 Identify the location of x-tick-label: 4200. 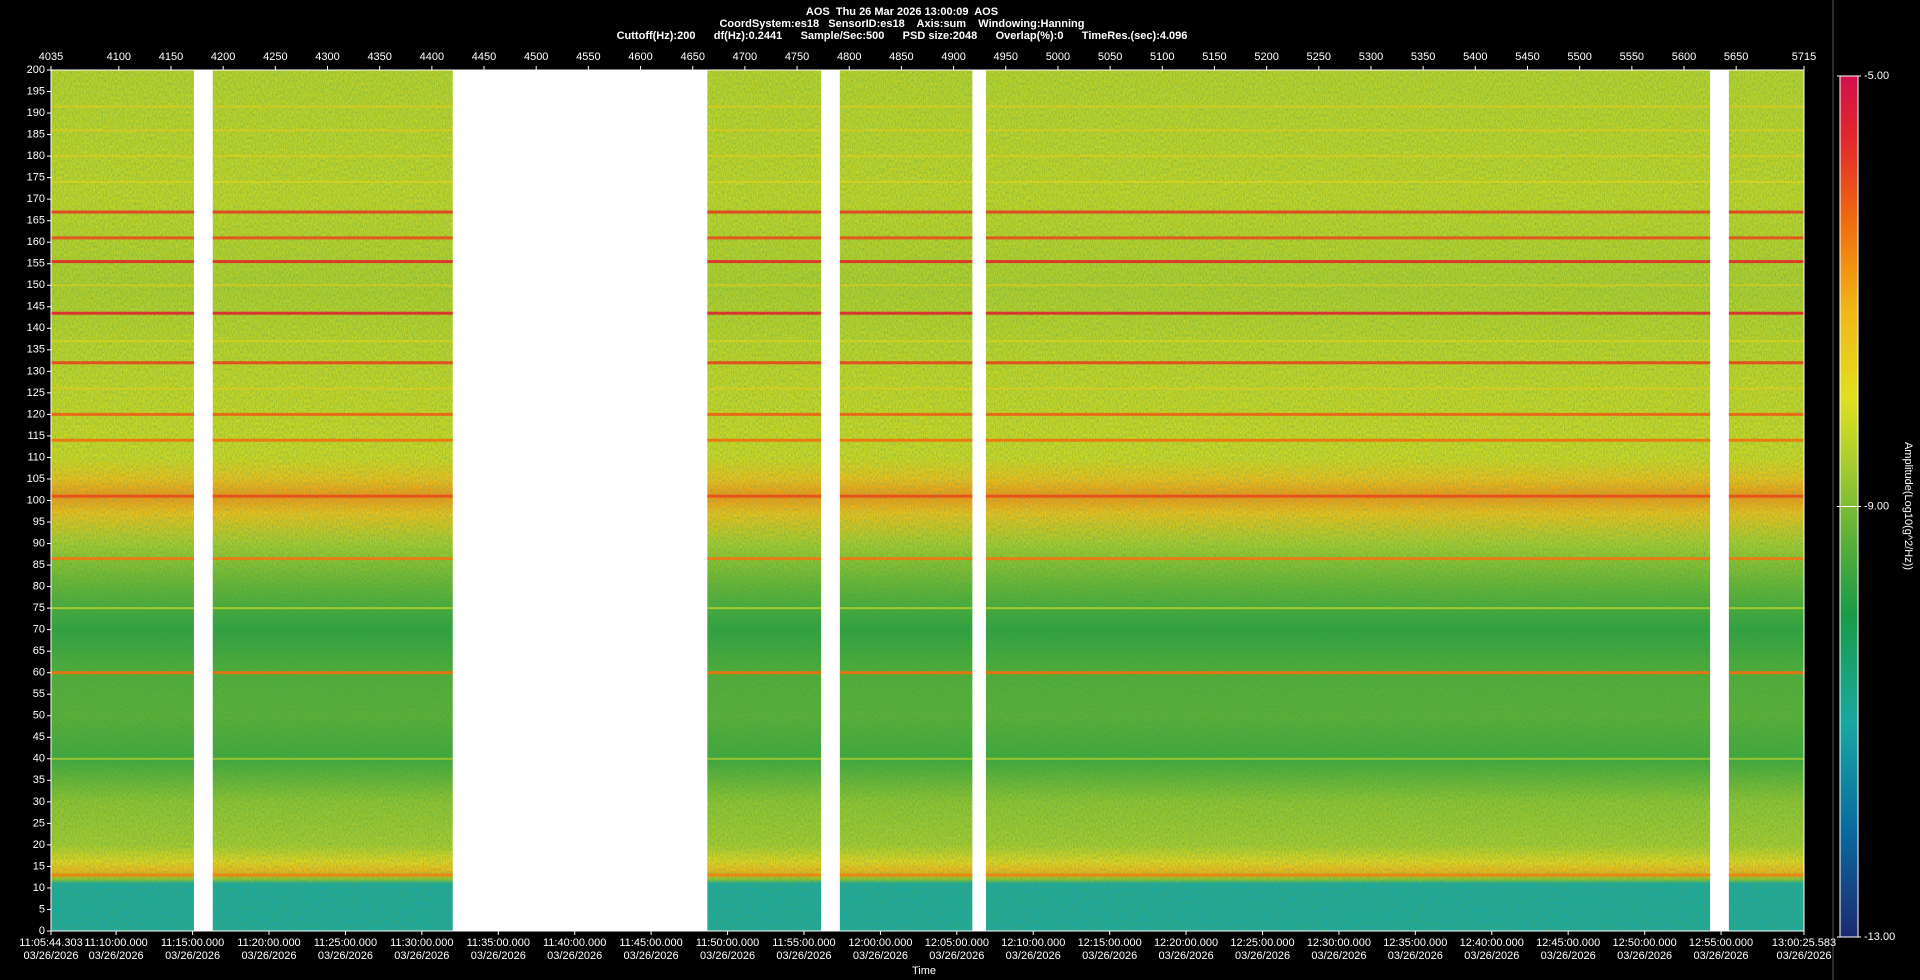
(223, 57).